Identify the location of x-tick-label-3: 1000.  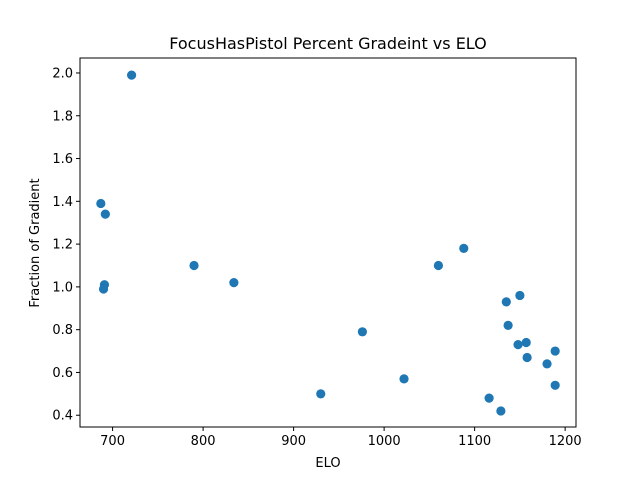
(384, 441).